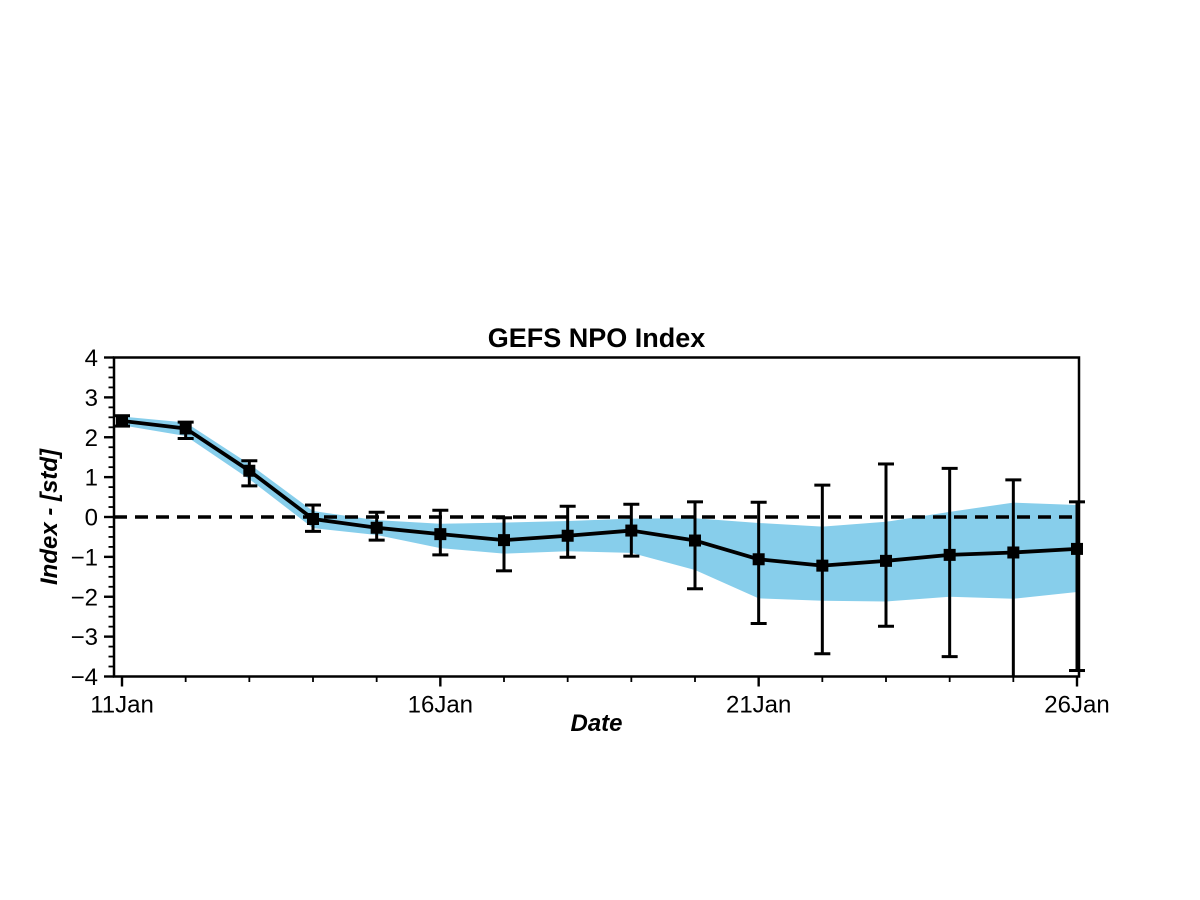 The image size is (1200, 900). I want to click on ensemble-mean-line, so click(599, 493).